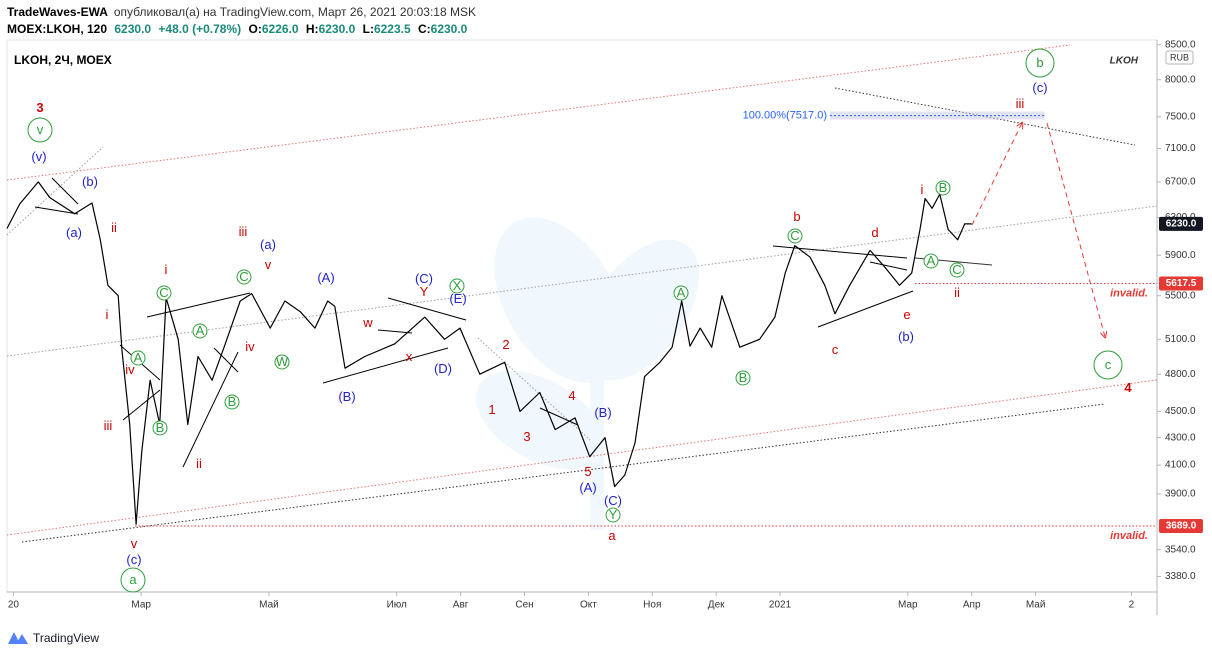 This screenshot has width=1212, height=657. I want to click on price-label: 5617.5, so click(1181, 283).